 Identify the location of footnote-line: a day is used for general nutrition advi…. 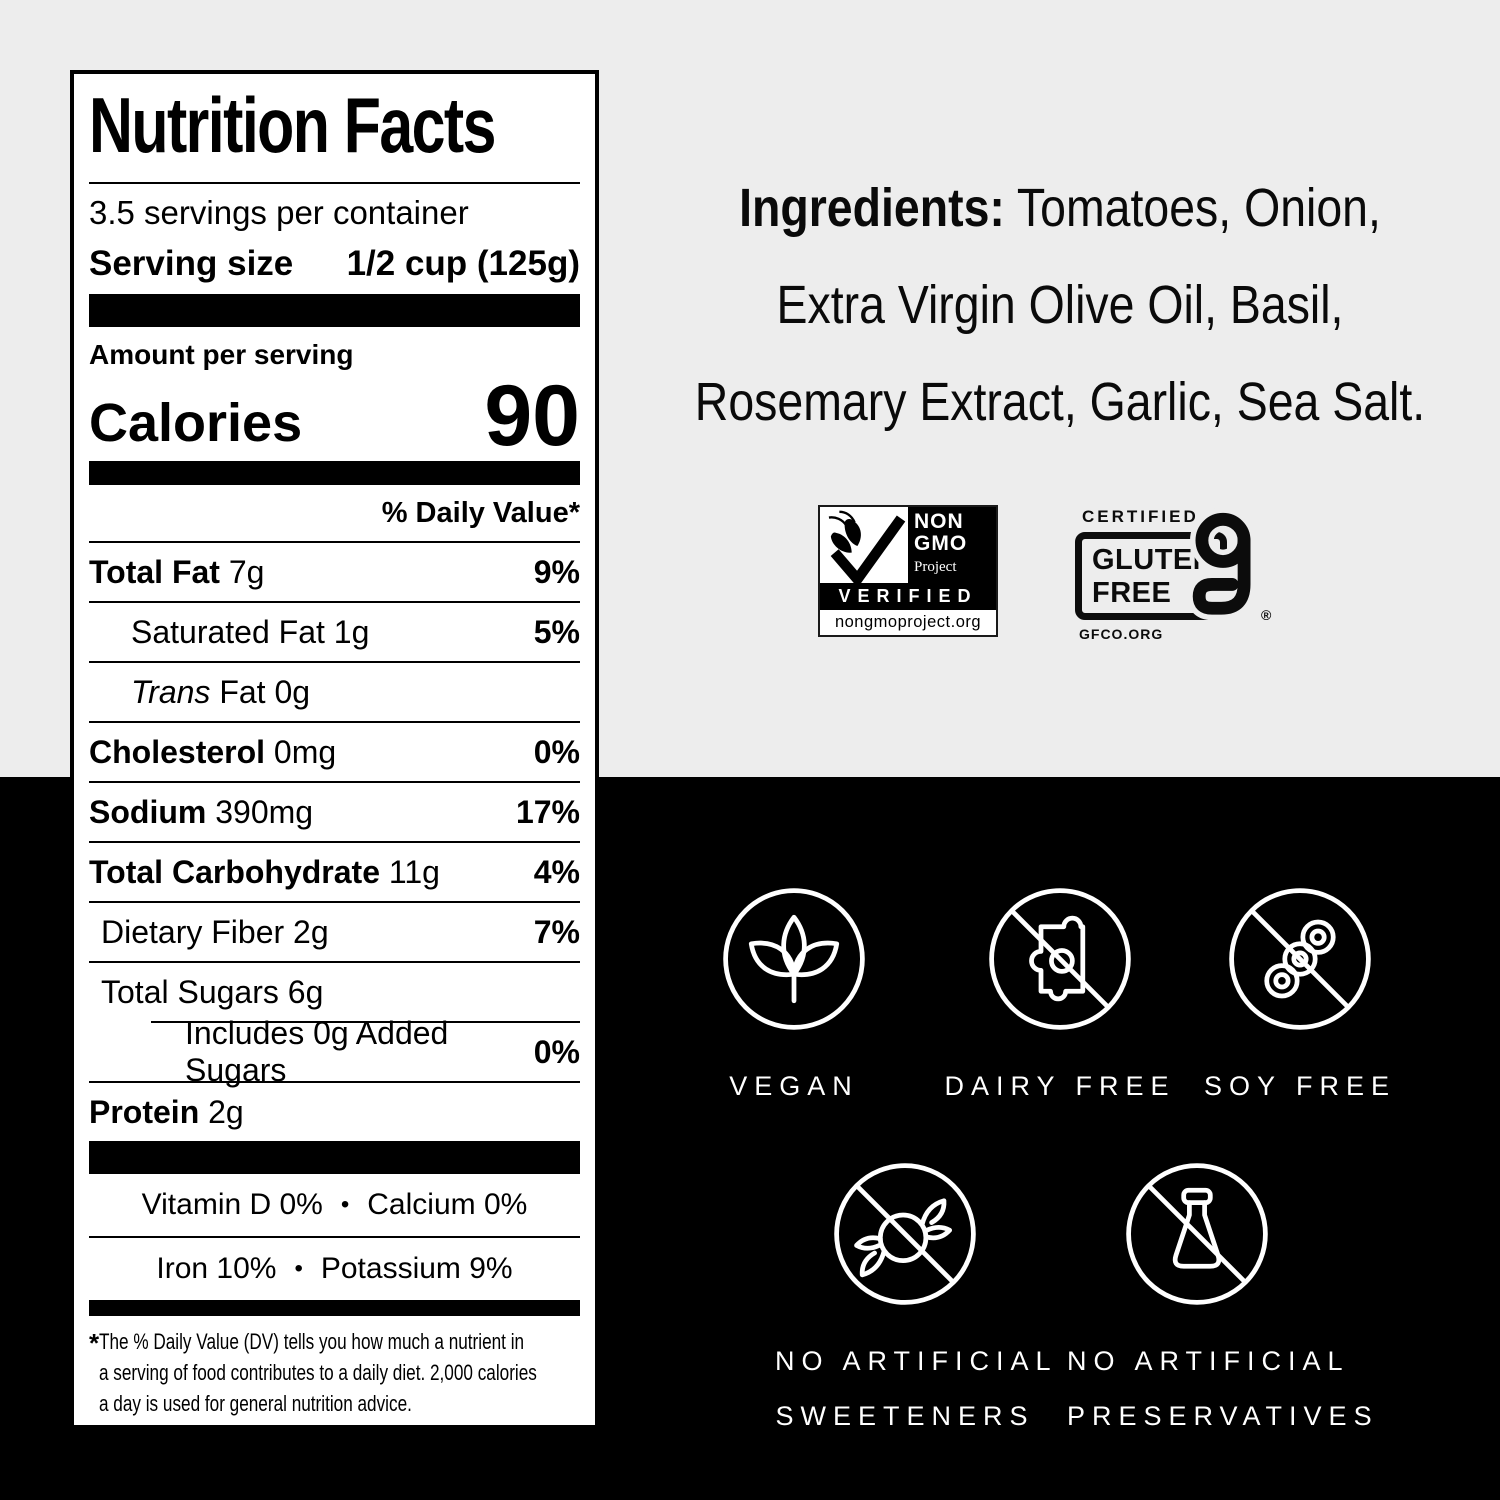
(256, 1403).